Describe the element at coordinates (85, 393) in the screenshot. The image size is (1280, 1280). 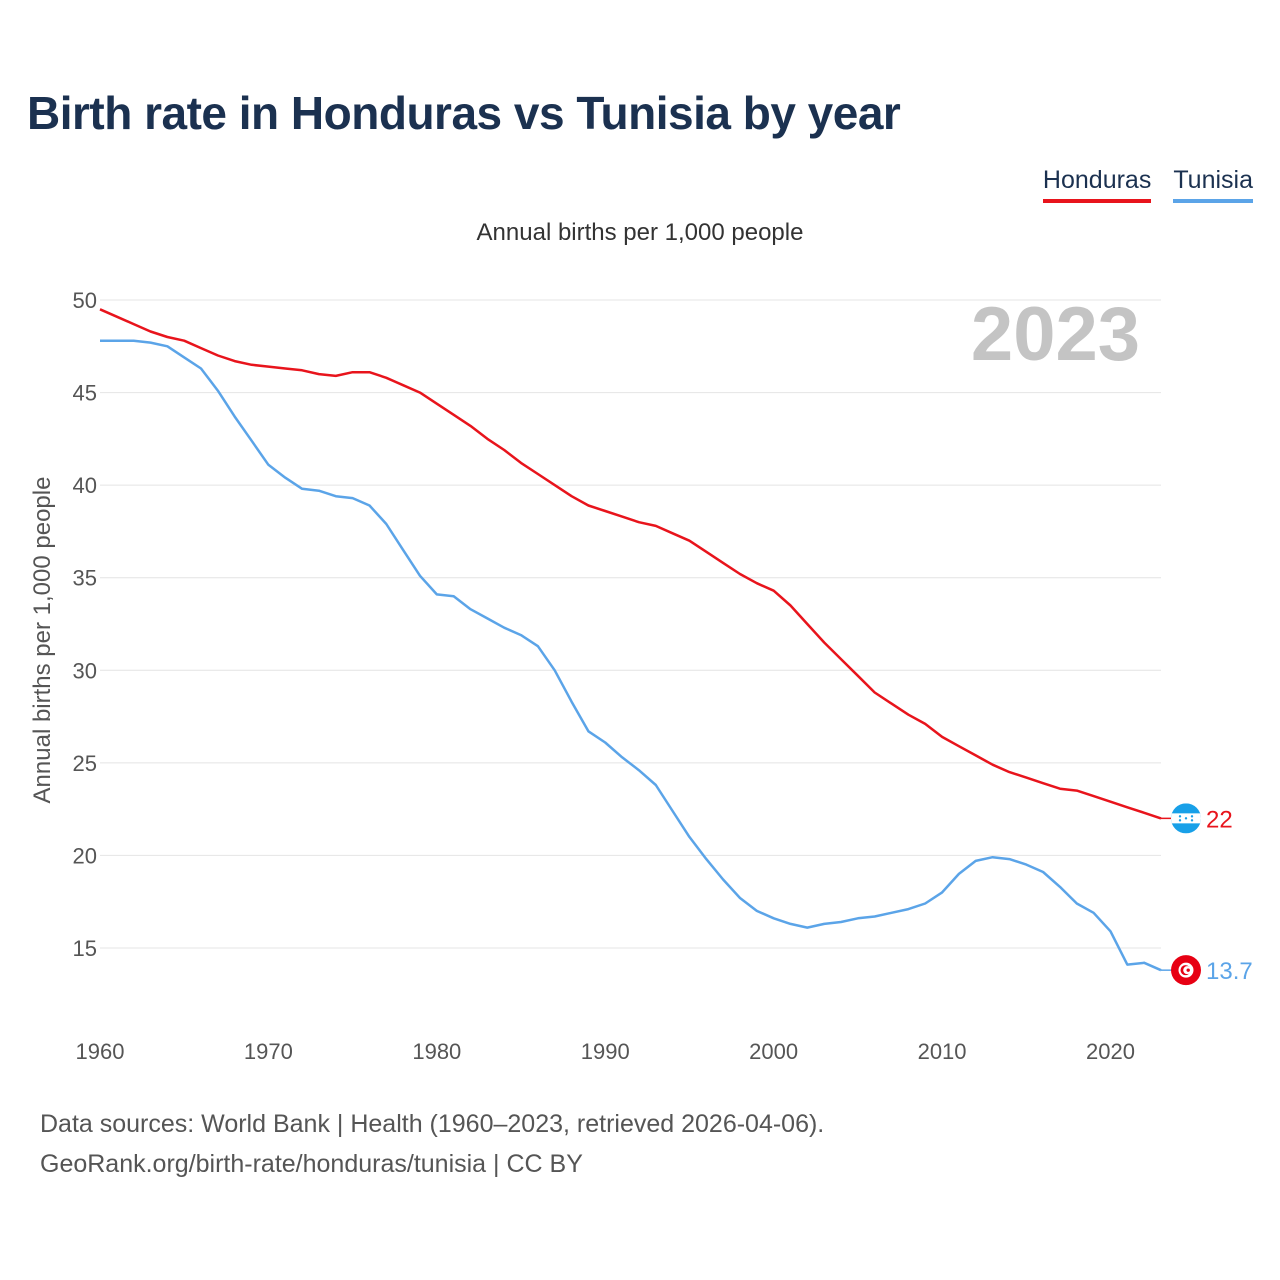
I see `y-tick-label: 45` at that location.